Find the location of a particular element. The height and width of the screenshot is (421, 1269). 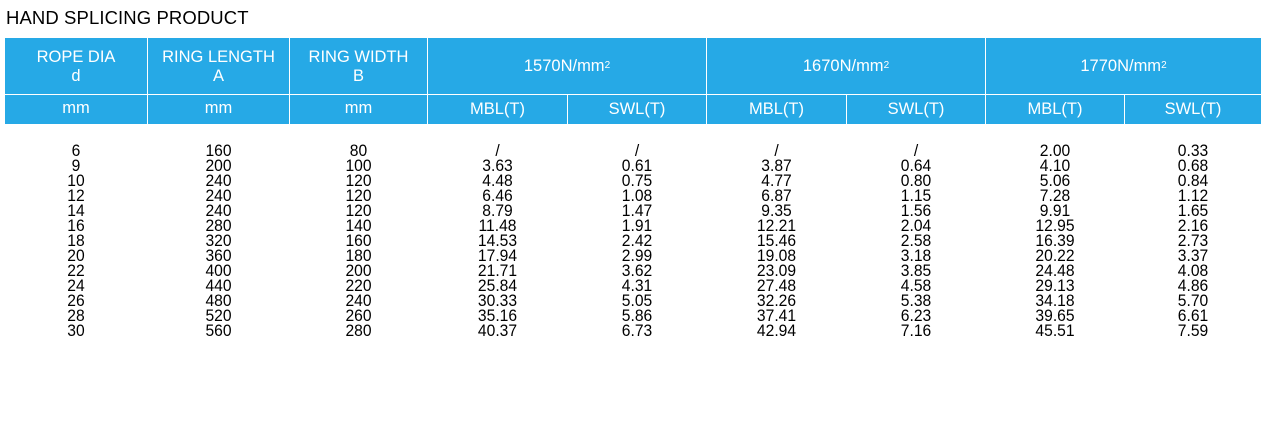

table-cell: 5.05 is located at coordinates (637, 300).